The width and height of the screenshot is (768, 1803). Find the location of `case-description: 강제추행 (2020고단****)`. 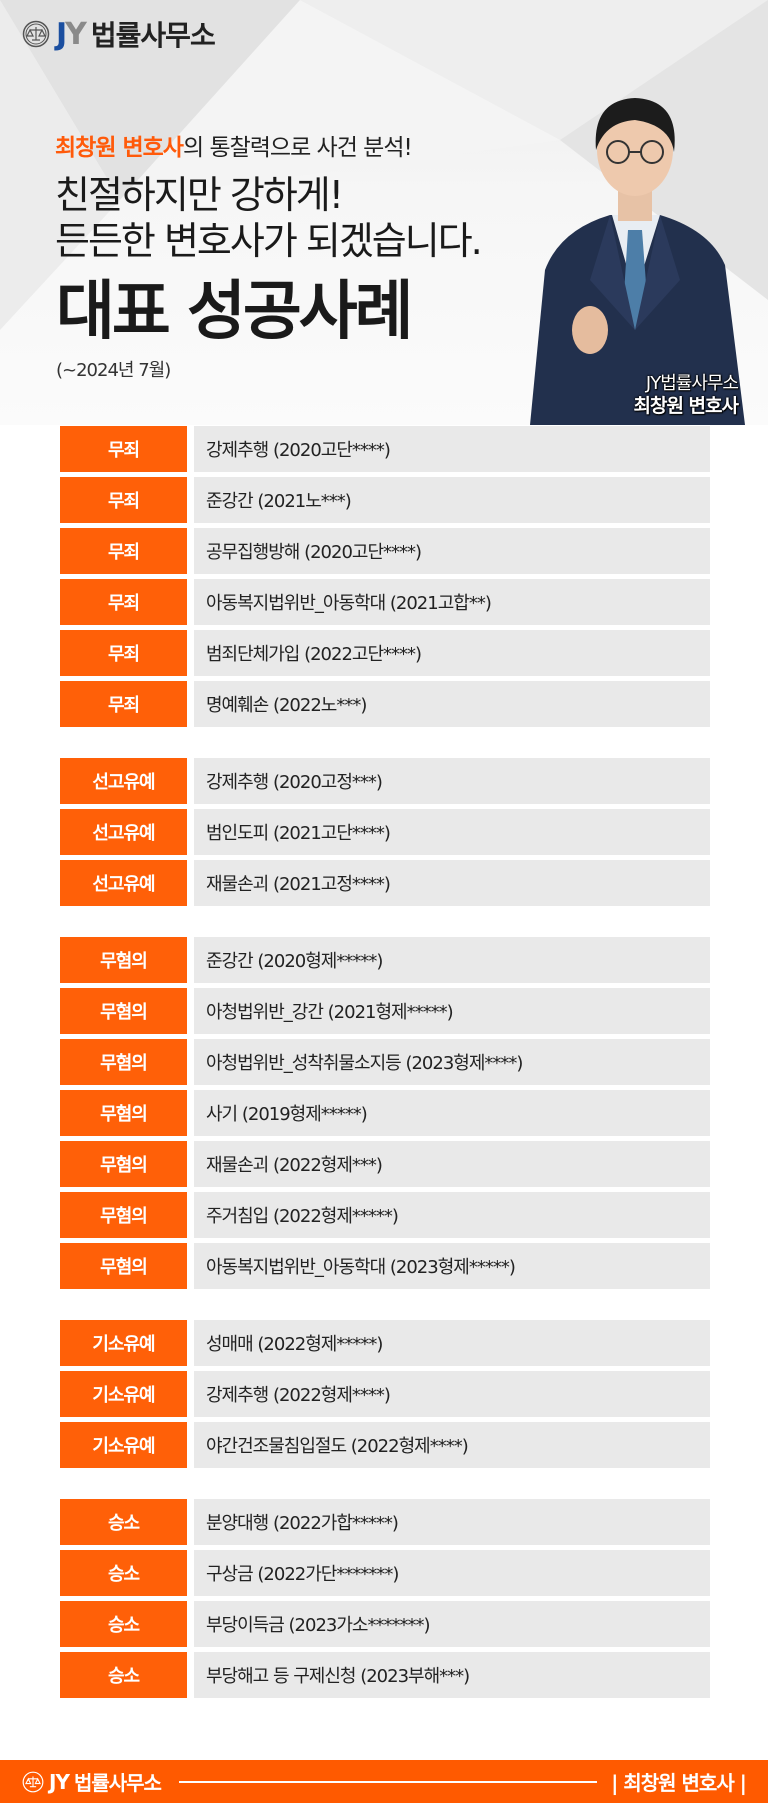

case-description: 강제추행 (2020고단****) is located at coordinates (452, 449).